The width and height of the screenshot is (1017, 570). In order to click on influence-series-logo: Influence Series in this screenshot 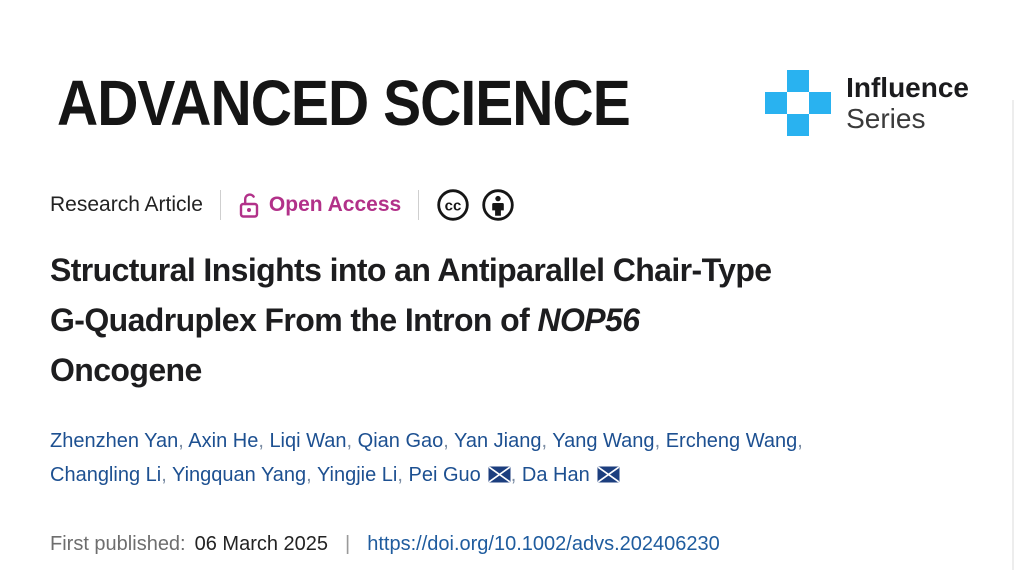, I will do `click(867, 103)`.